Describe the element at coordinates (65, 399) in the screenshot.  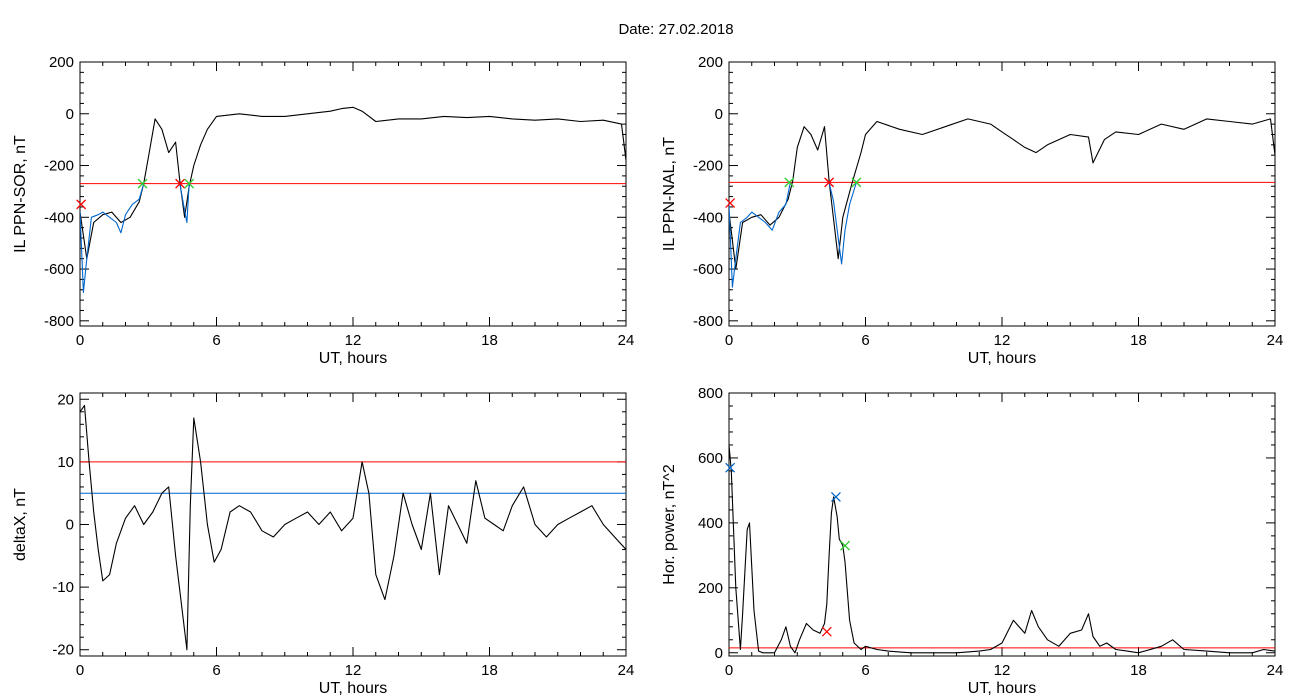
I see `y-tick-label: 20` at that location.